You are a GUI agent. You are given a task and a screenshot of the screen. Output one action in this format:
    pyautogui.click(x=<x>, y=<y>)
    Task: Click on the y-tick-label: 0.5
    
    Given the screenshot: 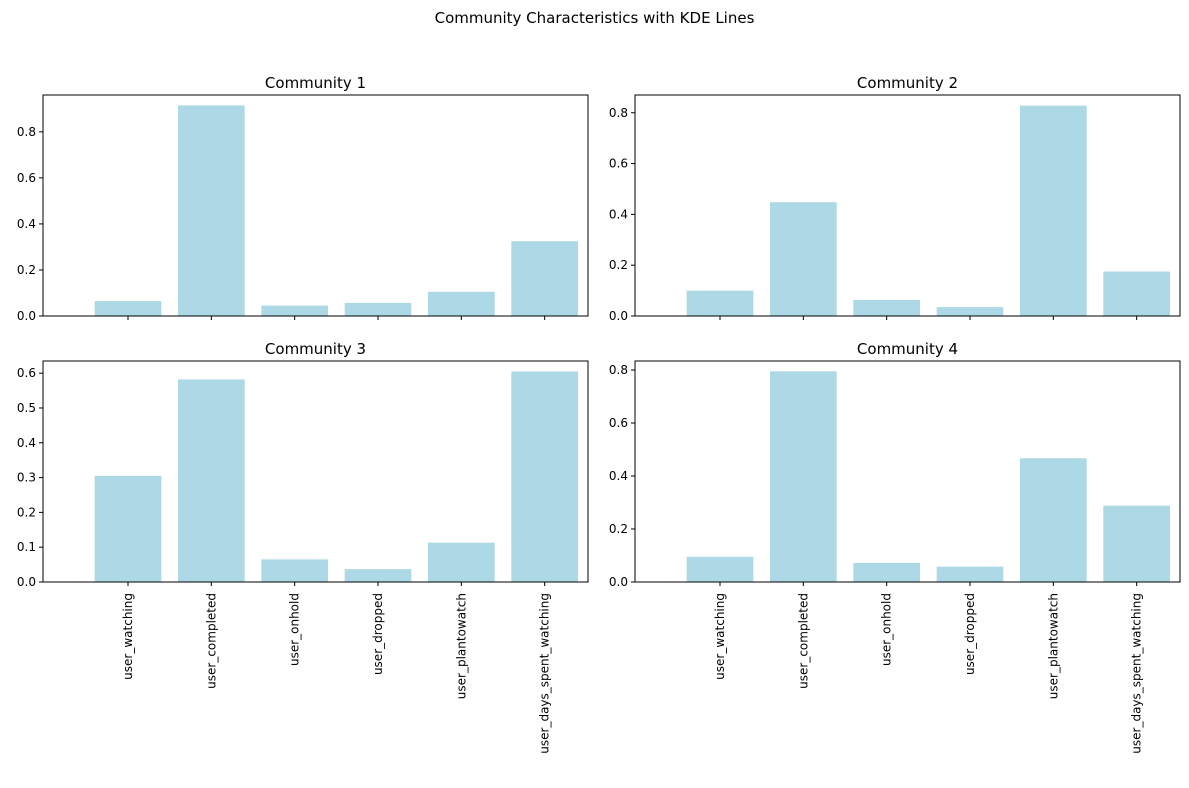 What is the action you would take?
    pyautogui.click(x=26, y=408)
    